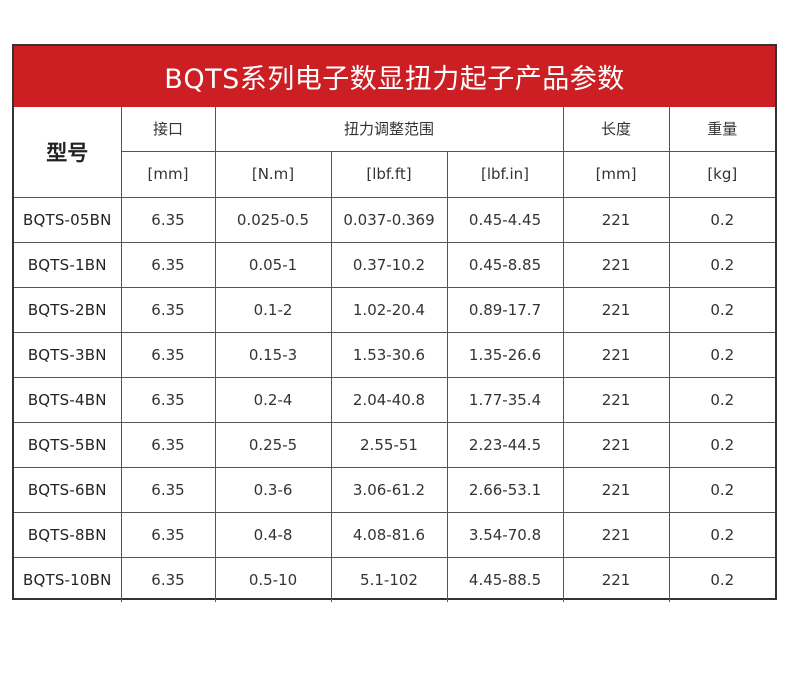 This screenshot has height=674, width=790. What do you see at coordinates (505, 174) in the screenshot?
I see `unit-lbfin: [lbf.in]` at bounding box center [505, 174].